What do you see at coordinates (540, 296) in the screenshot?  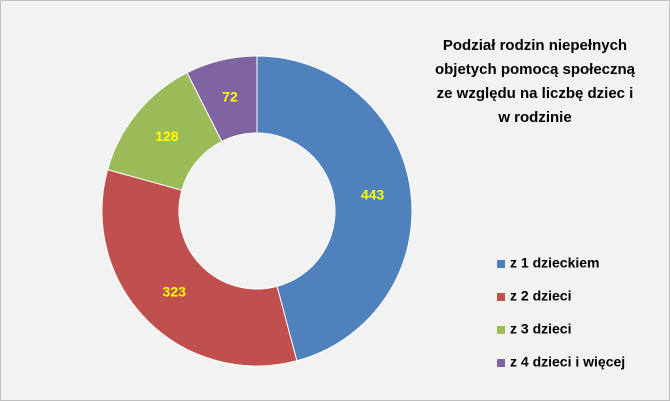 I see `legend-label: z 2 dzieci` at bounding box center [540, 296].